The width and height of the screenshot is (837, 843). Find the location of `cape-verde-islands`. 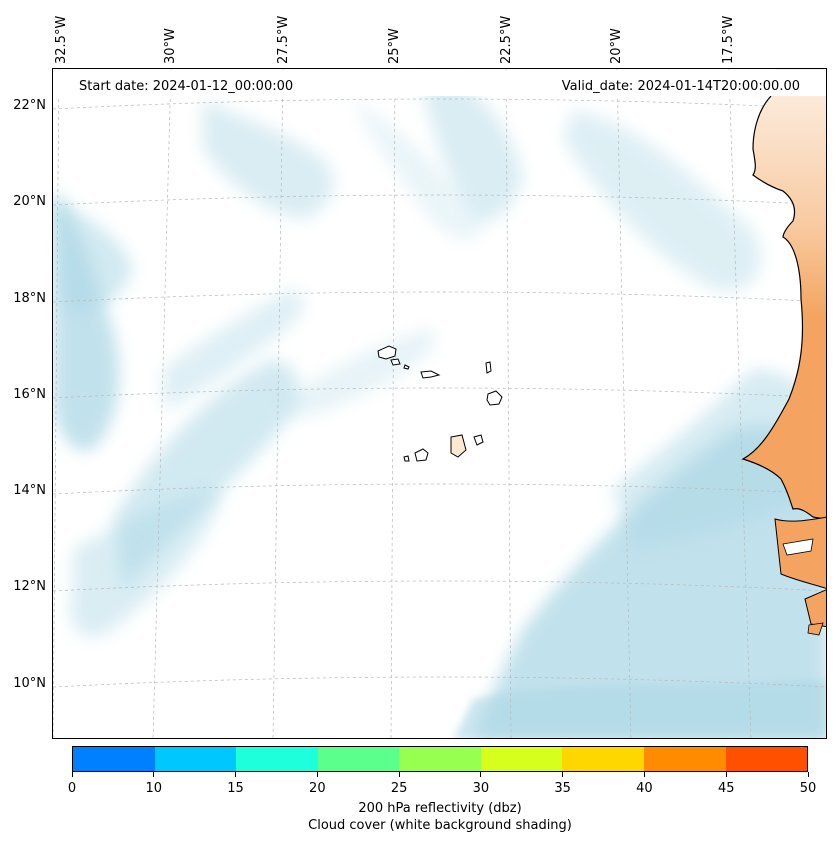

cape-verde-islands is located at coordinates (440, 403).